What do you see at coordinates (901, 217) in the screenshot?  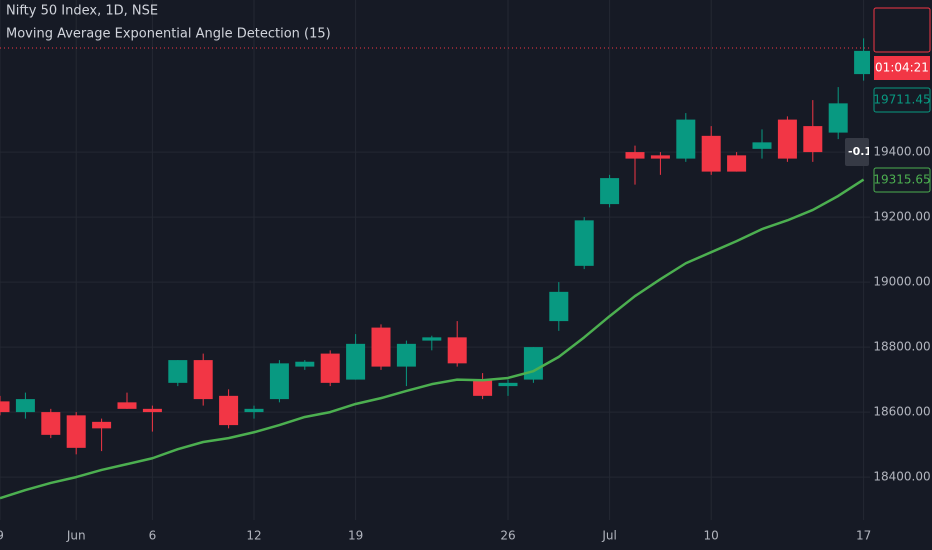 I see `y-tick-label: 19200.00` at bounding box center [901, 217].